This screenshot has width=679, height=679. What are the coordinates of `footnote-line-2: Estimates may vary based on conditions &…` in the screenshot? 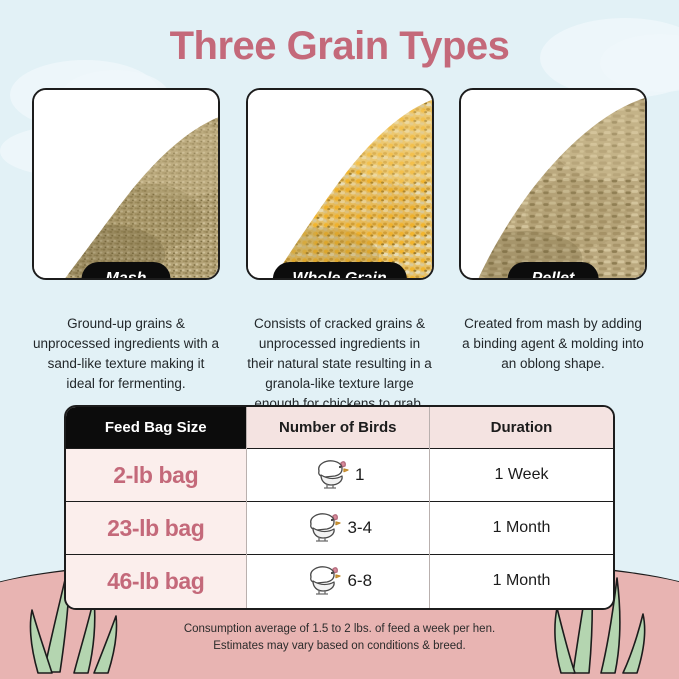 It's located at (339, 645).